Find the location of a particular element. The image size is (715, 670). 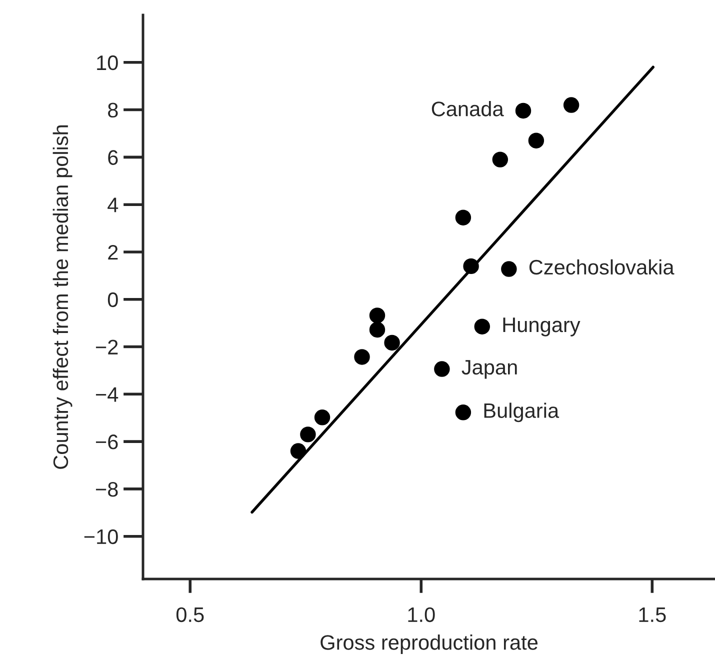

annotation: Canada is located at coordinates (468, 108).